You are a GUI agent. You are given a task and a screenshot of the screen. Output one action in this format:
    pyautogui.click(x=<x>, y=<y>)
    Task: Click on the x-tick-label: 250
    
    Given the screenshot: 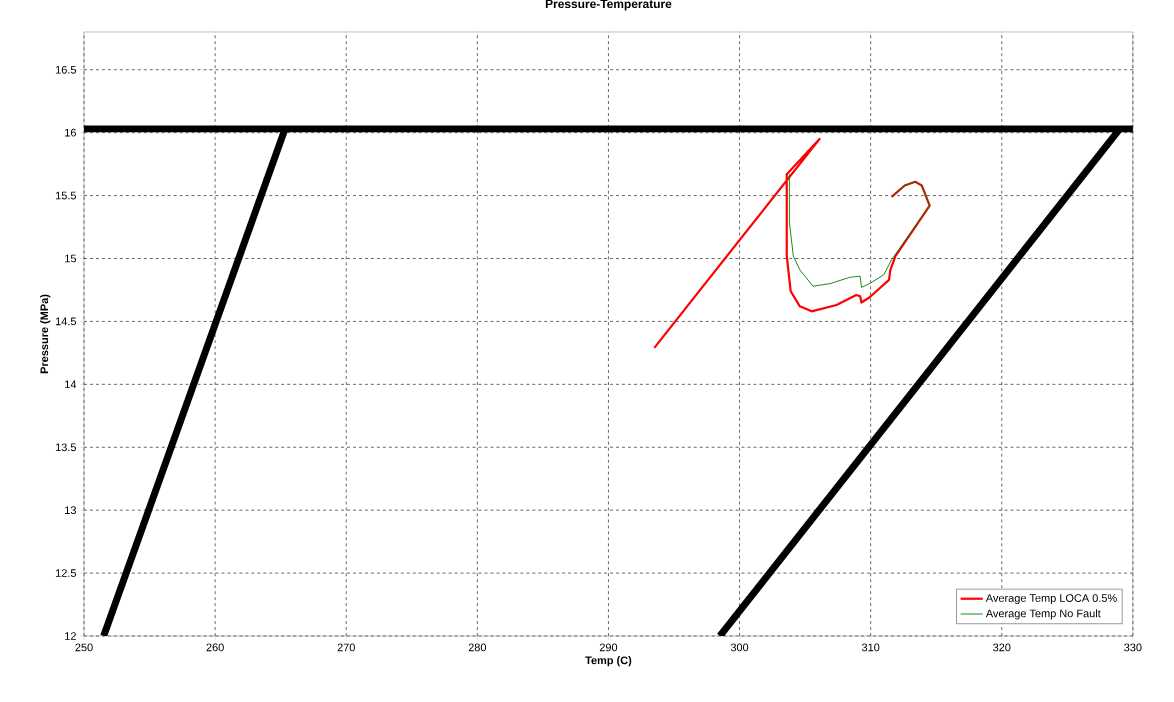 What is the action you would take?
    pyautogui.click(x=84, y=647)
    